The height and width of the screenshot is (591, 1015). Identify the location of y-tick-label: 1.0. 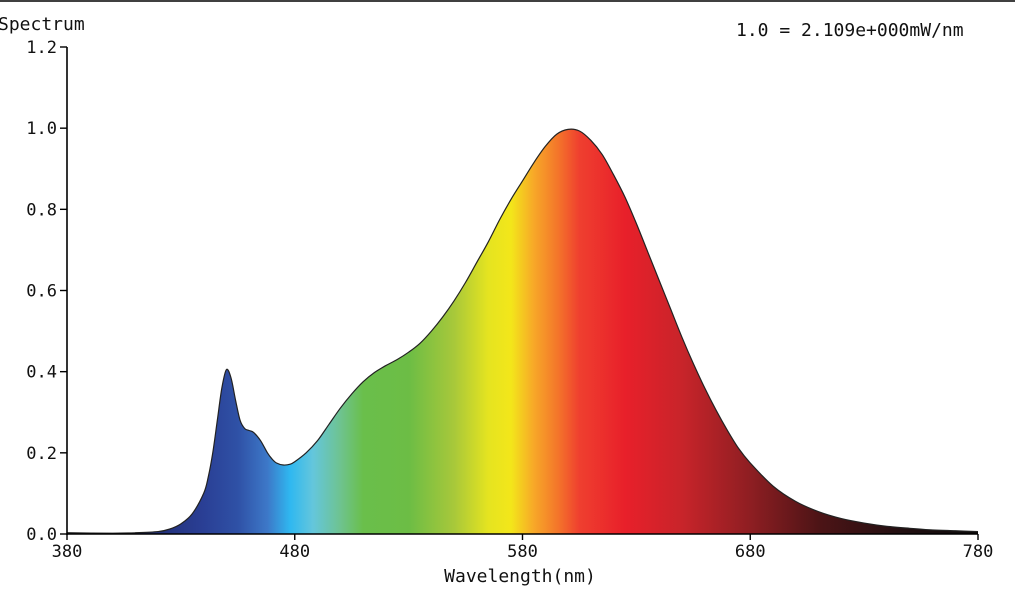
(41, 129).